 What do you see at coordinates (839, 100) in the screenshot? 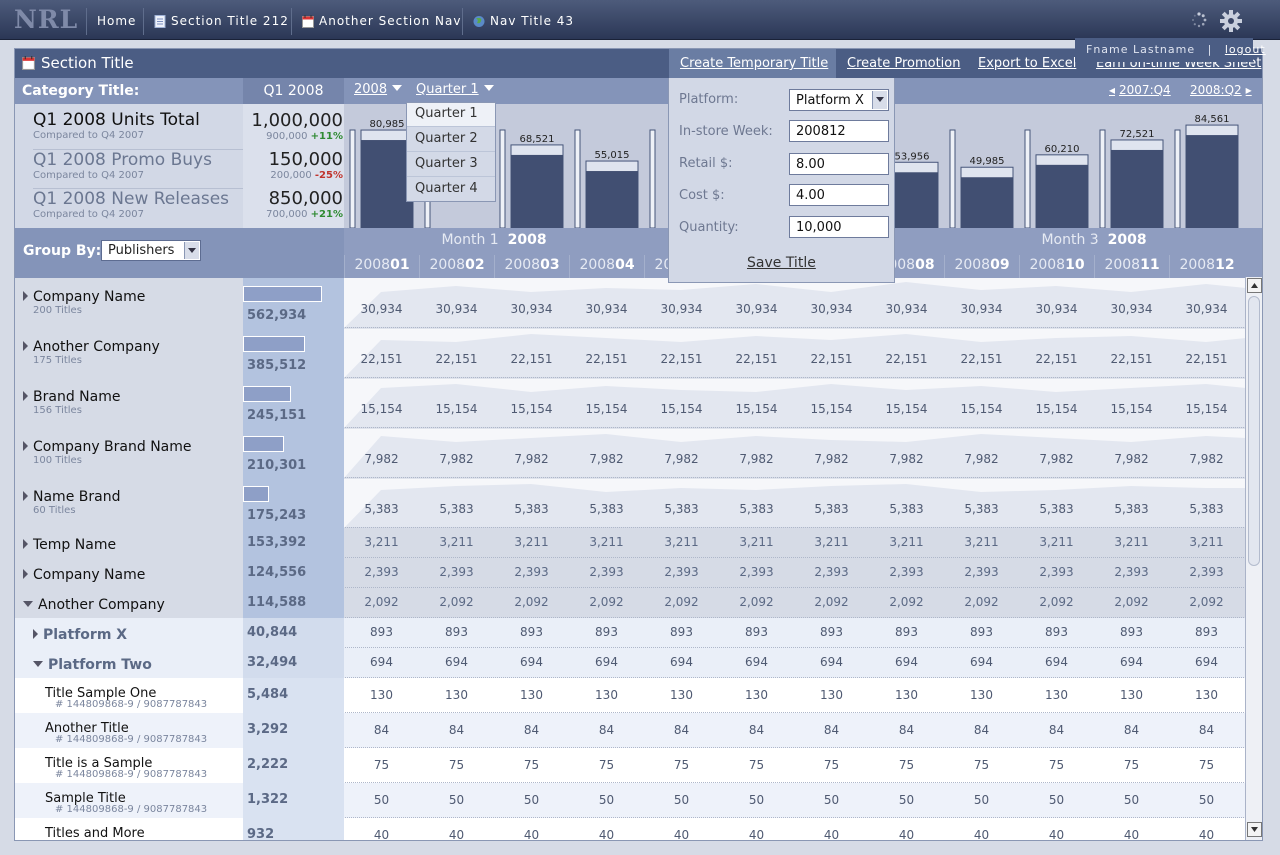
I see `platform-select: Platform X` at bounding box center [839, 100].